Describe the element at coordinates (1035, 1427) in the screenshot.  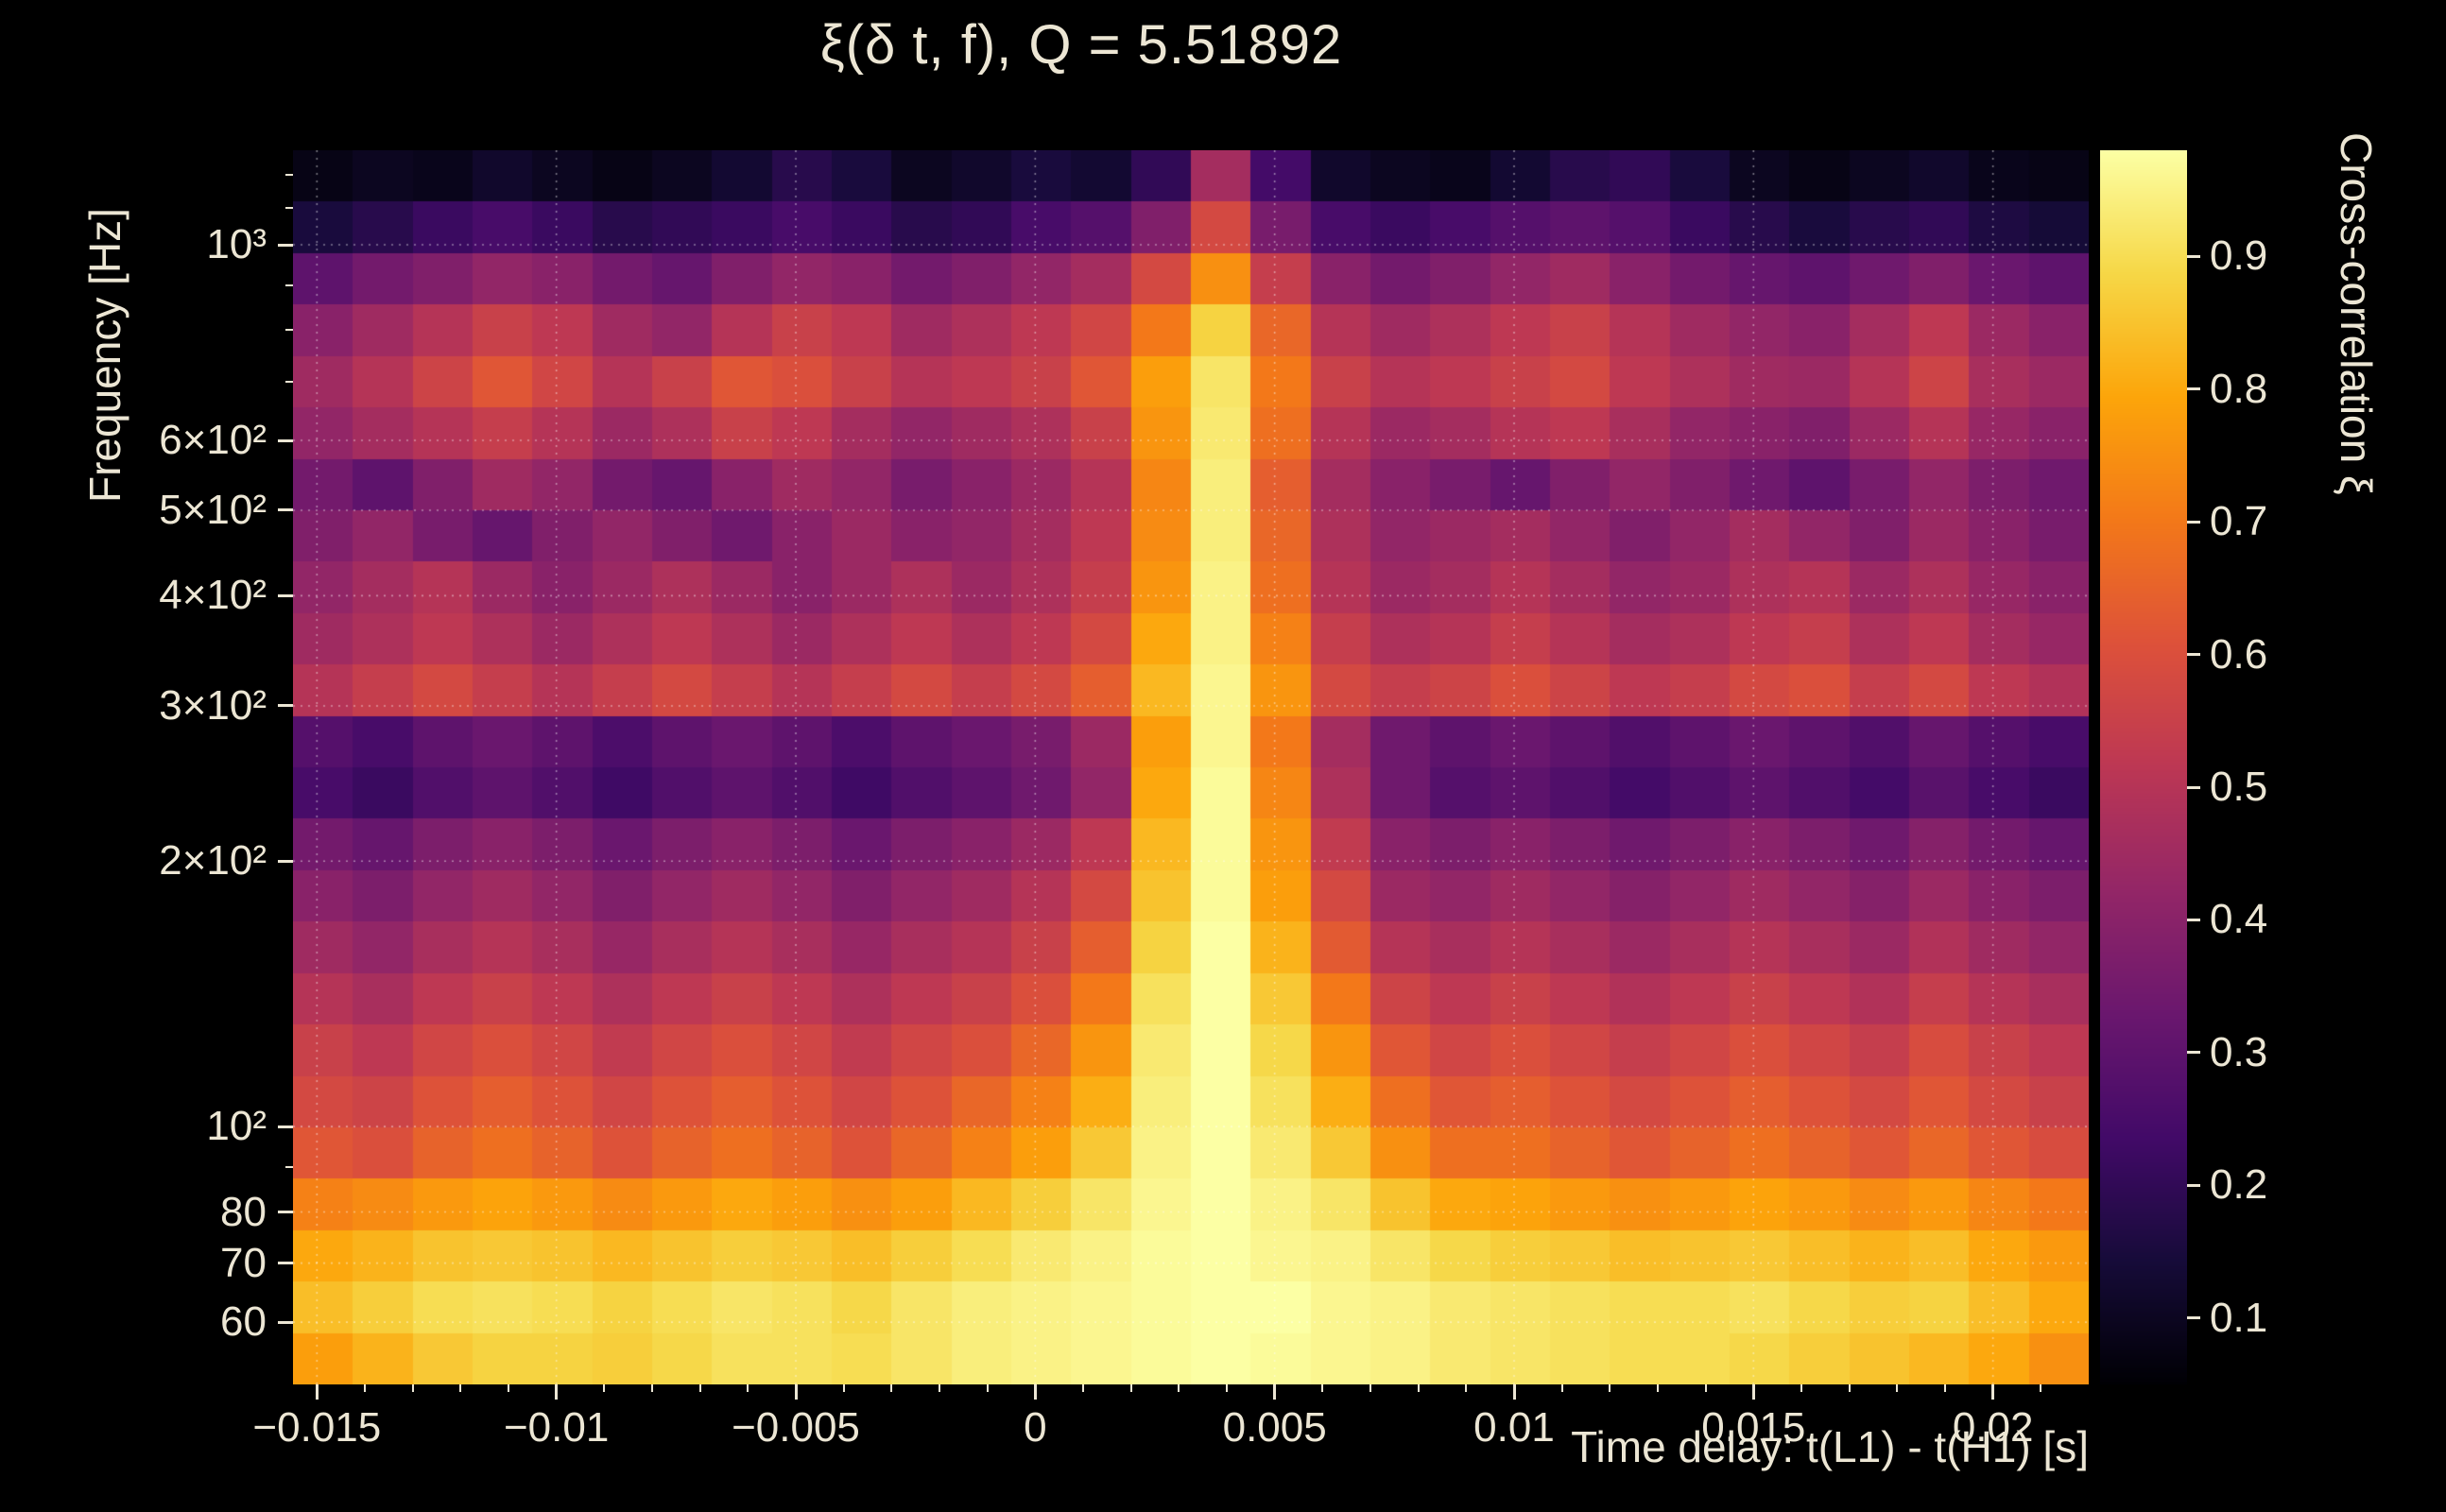
I see `x-tick-label: 0` at that location.